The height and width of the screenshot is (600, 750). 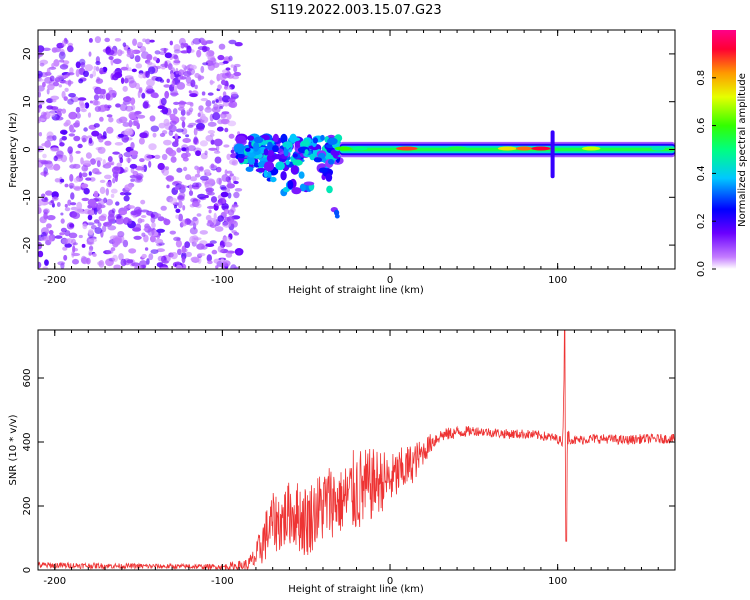 I want to click on x-tick-label: -100, so click(x=222, y=581).